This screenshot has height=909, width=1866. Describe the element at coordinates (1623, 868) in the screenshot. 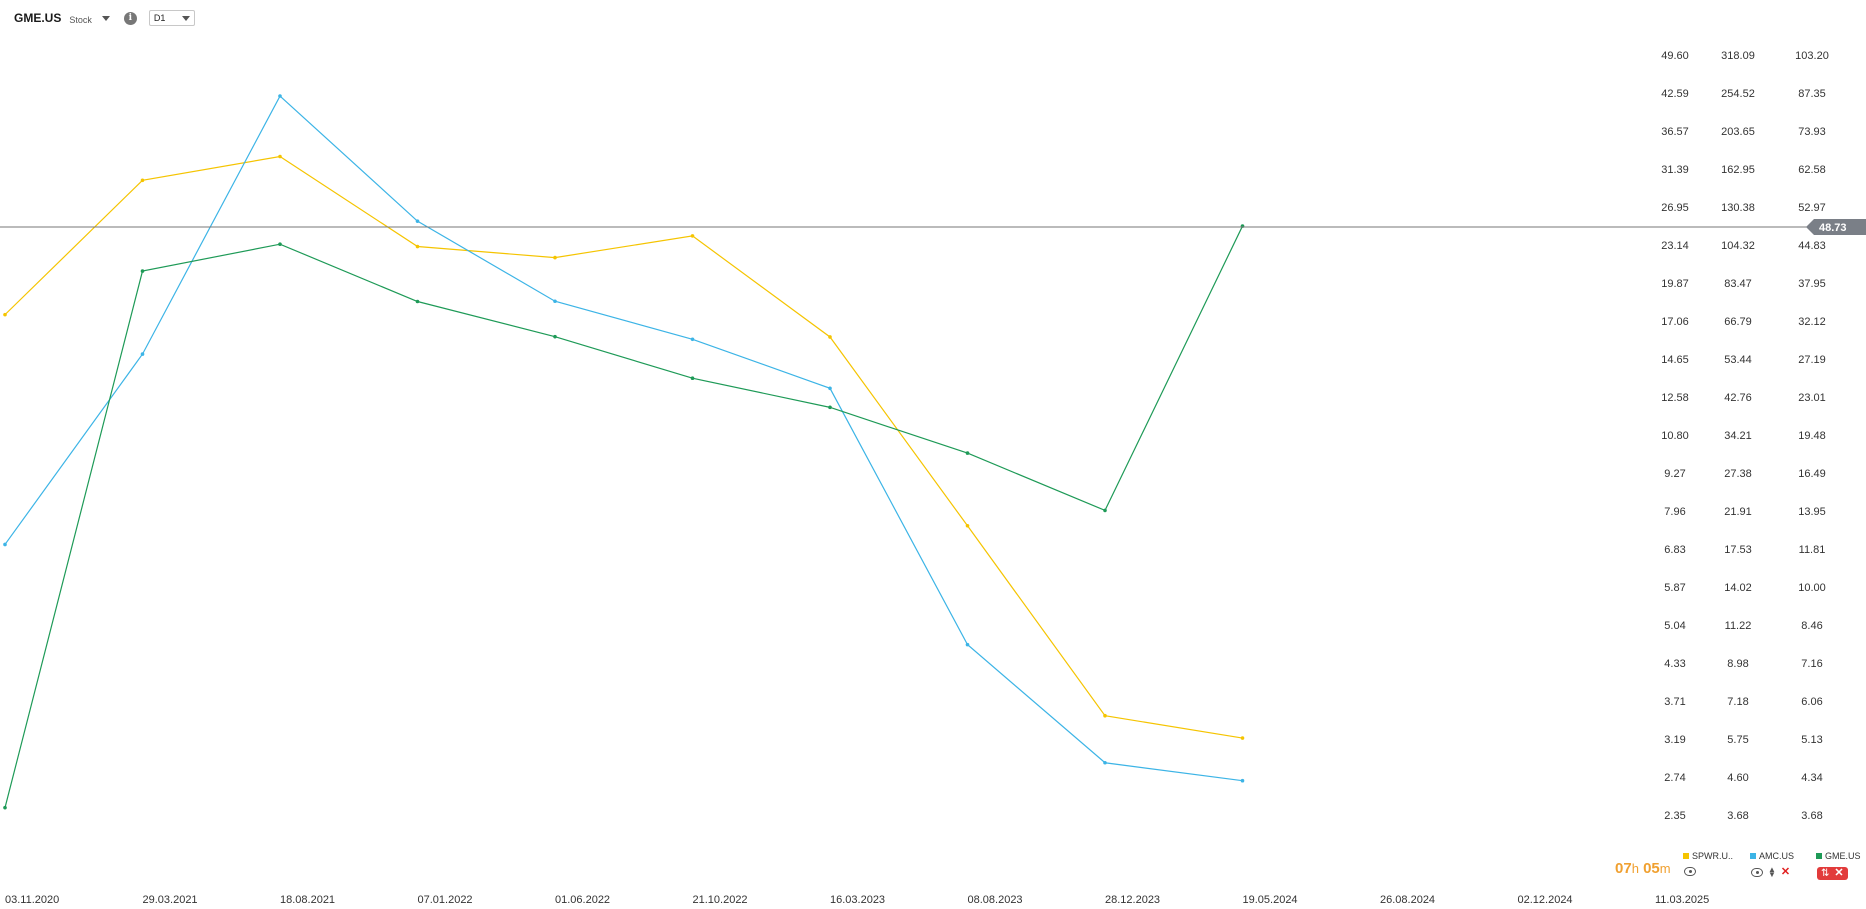

I see `timer-hours: 07` at that location.